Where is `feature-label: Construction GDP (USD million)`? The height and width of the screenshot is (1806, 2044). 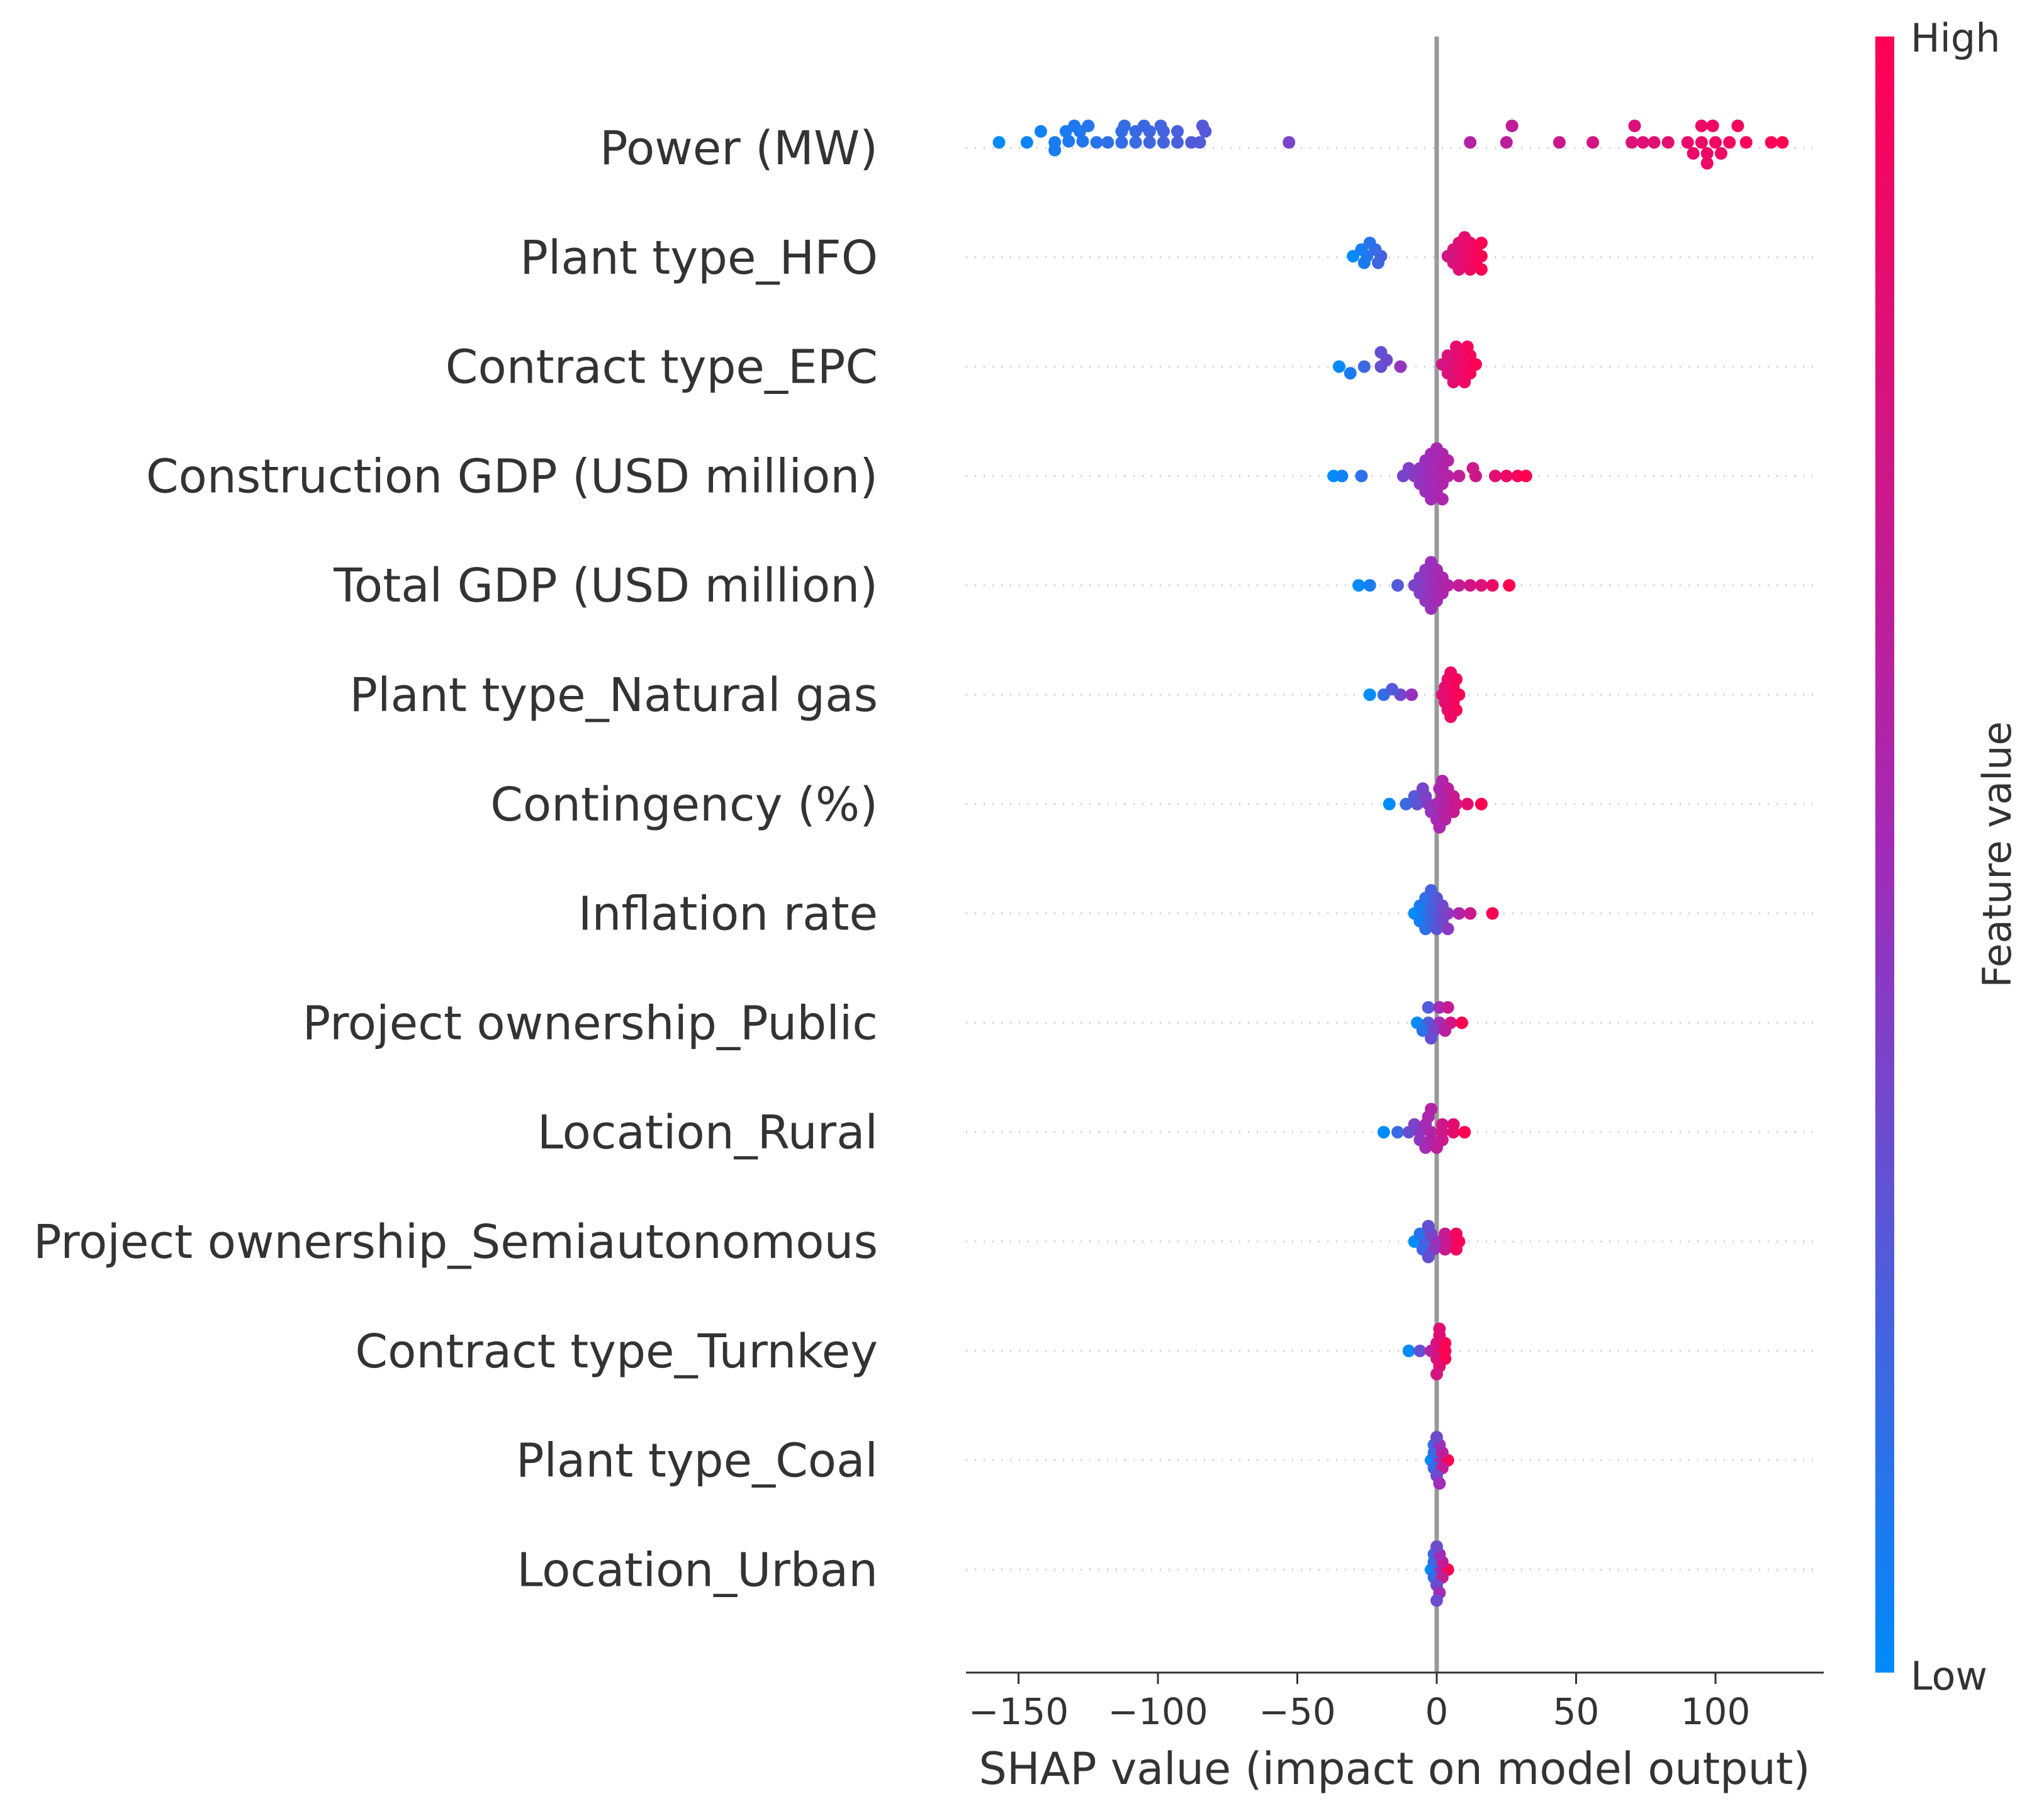 feature-label: Construction GDP (USD million) is located at coordinates (512, 476).